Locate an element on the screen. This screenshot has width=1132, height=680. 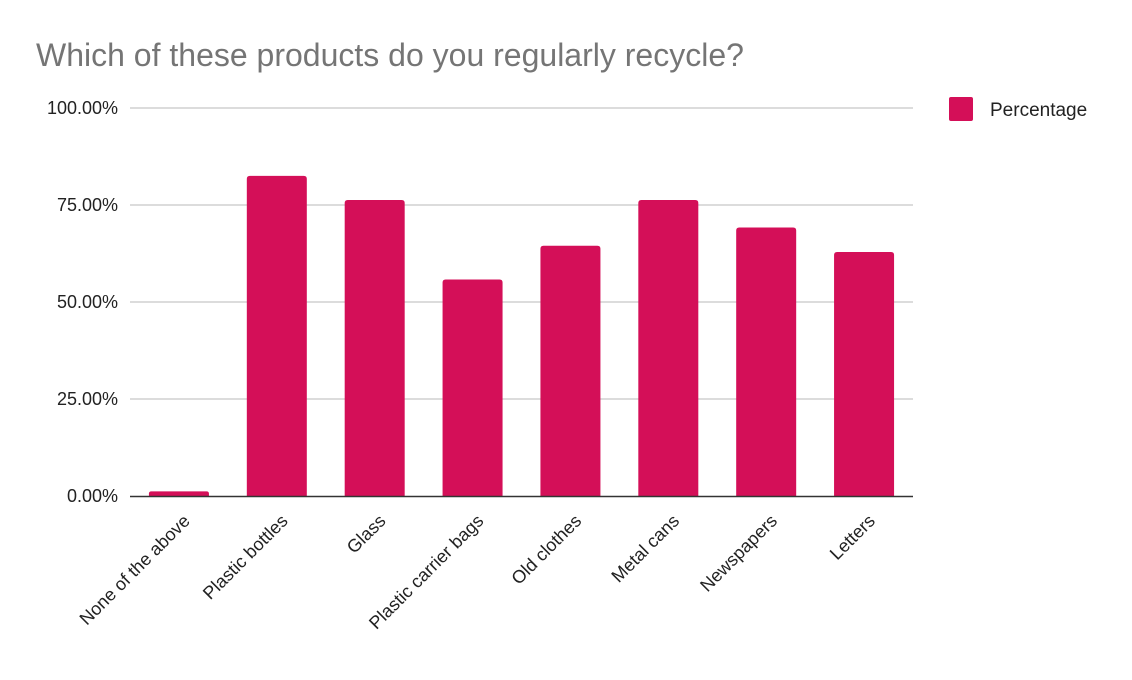
bar-plastic-carrier-bags is located at coordinates (472, 387).